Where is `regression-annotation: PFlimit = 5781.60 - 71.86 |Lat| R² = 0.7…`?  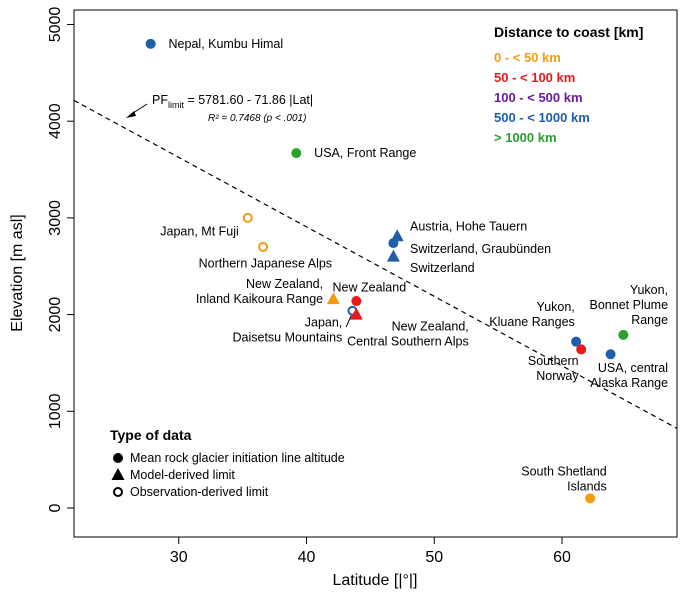 regression-annotation: PFlimit = 5781.60 - 71.86 |Lat| R² = 0.7… is located at coordinates (219, 108).